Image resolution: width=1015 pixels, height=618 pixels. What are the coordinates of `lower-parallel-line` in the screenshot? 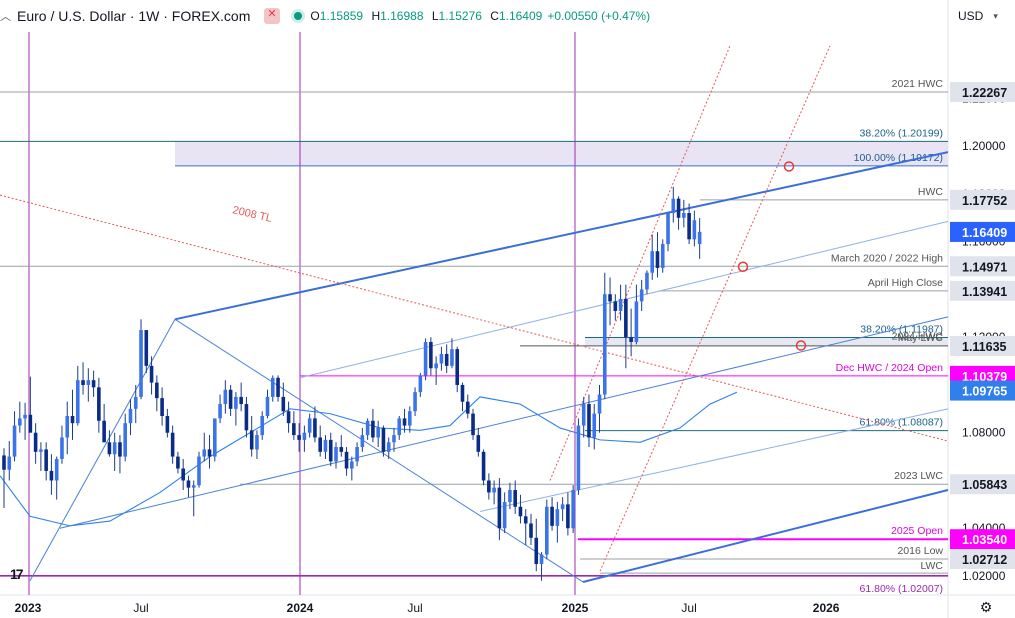 It's located at (714, 460).